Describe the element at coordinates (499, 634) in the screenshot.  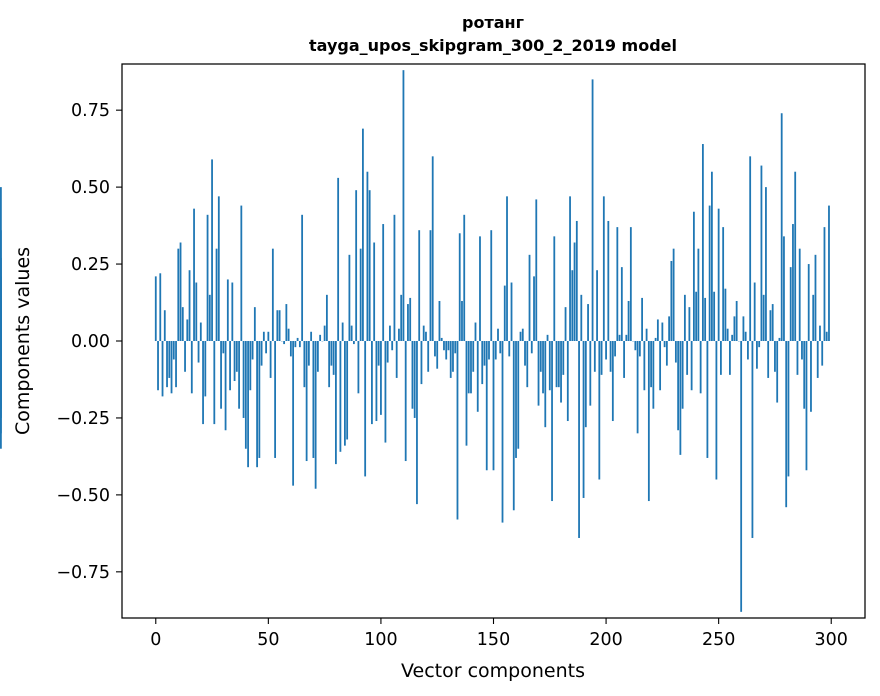
I see `x-axis-ticks: 0 50 100 150 200 250 300` at that location.